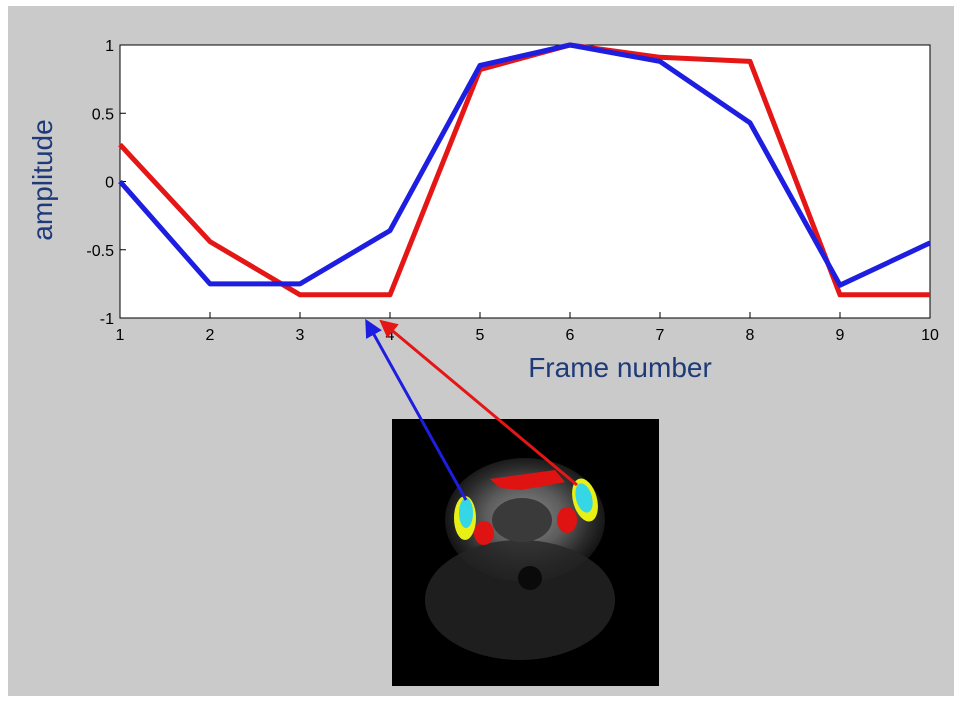  I want to click on x-tick-label: 9, so click(840, 335).